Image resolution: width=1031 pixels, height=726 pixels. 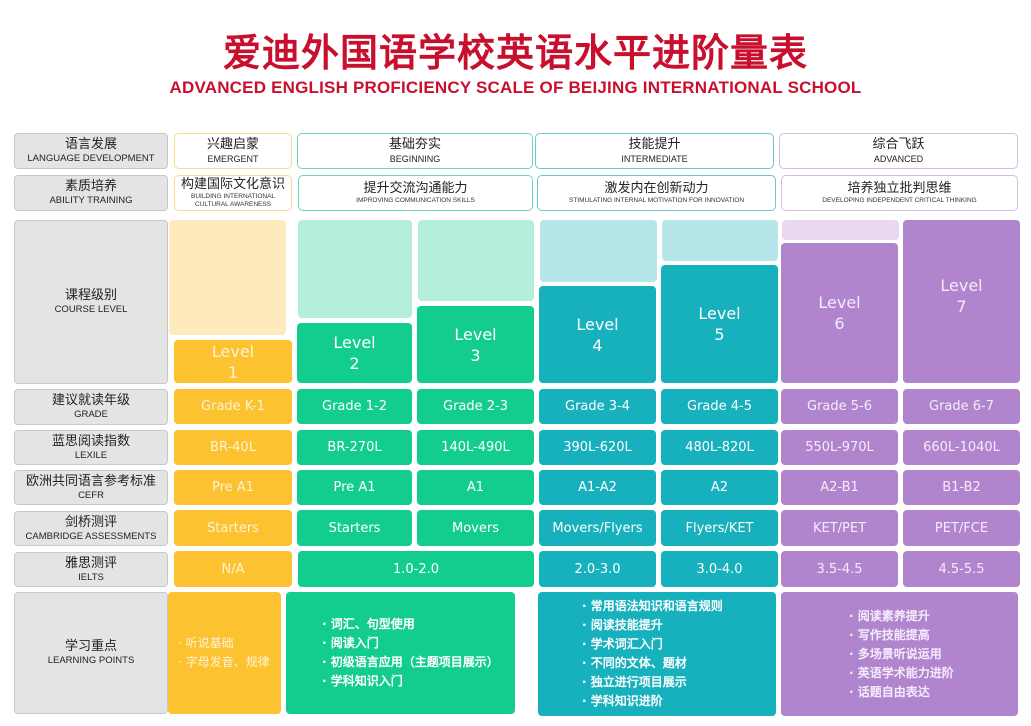 I want to click on ability-beginning: 提升交流沟通能力 IMPROVING COMMUNICATION SKILLS, so click(x=415, y=193).